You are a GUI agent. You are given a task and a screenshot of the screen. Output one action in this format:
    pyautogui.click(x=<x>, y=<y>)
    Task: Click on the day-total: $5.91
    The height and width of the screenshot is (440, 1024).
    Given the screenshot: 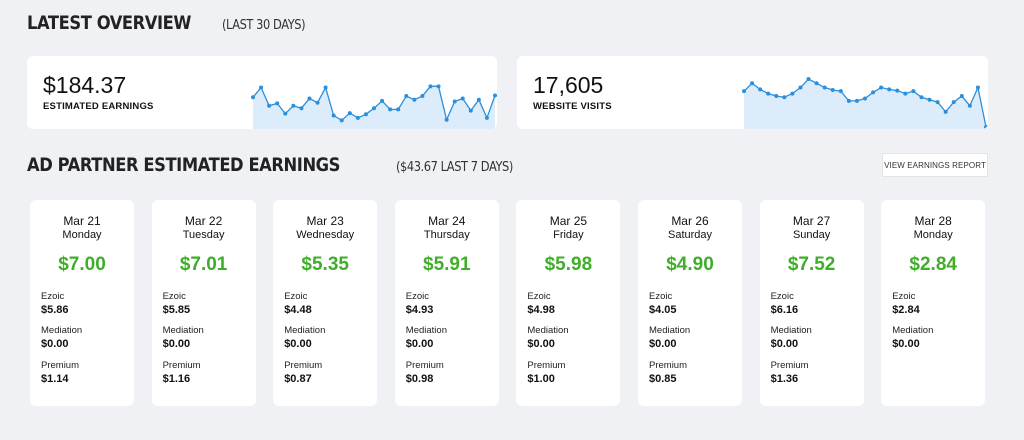 What is the action you would take?
    pyautogui.click(x=447, y=264)
    